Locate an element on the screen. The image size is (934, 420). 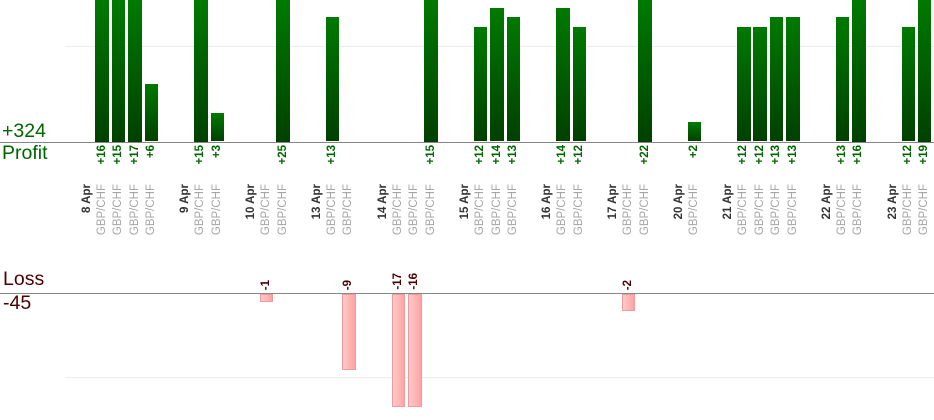
loss-value-label-col: -16 is located at coordinates (415, 281).